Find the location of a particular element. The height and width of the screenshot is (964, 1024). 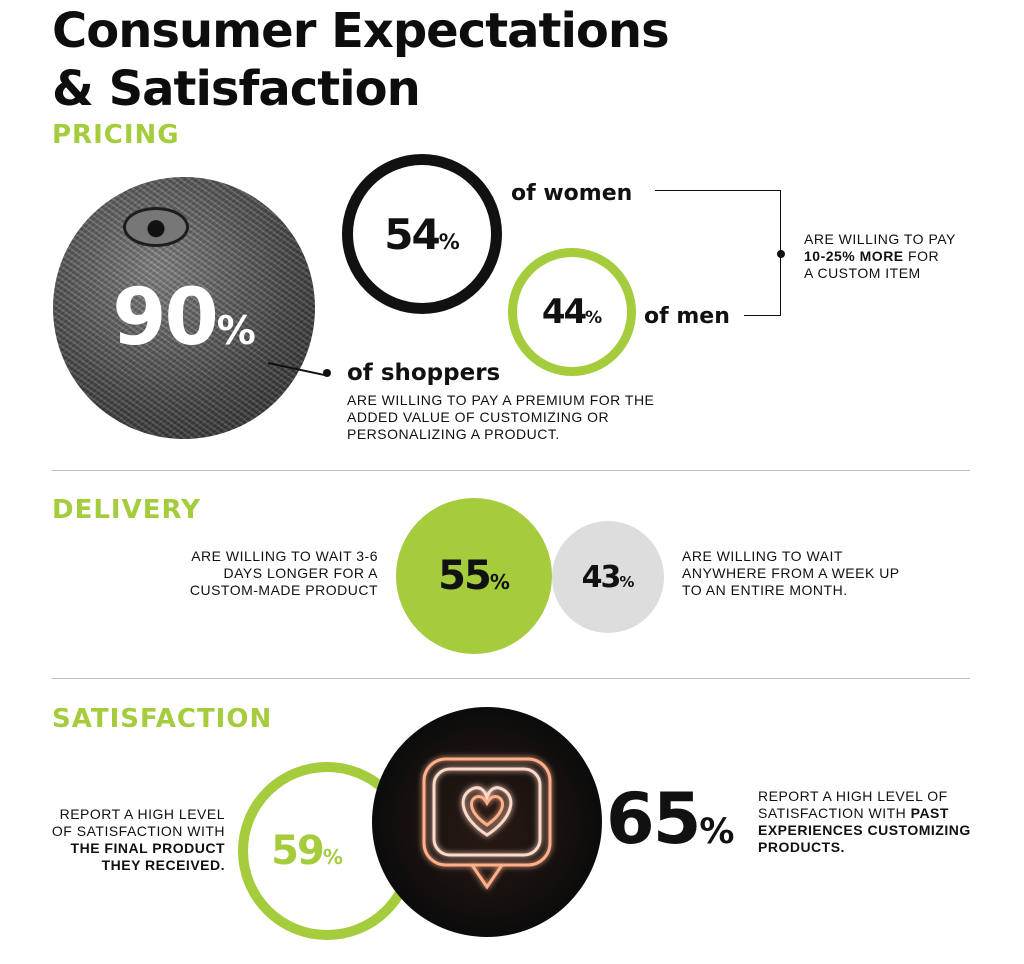

neon-heart-circle is located at coordinates (487, 822).